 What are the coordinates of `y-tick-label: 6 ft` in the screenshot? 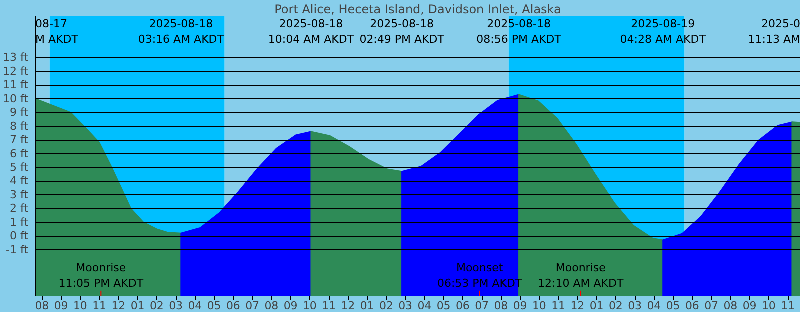 It's located at (20, 153).